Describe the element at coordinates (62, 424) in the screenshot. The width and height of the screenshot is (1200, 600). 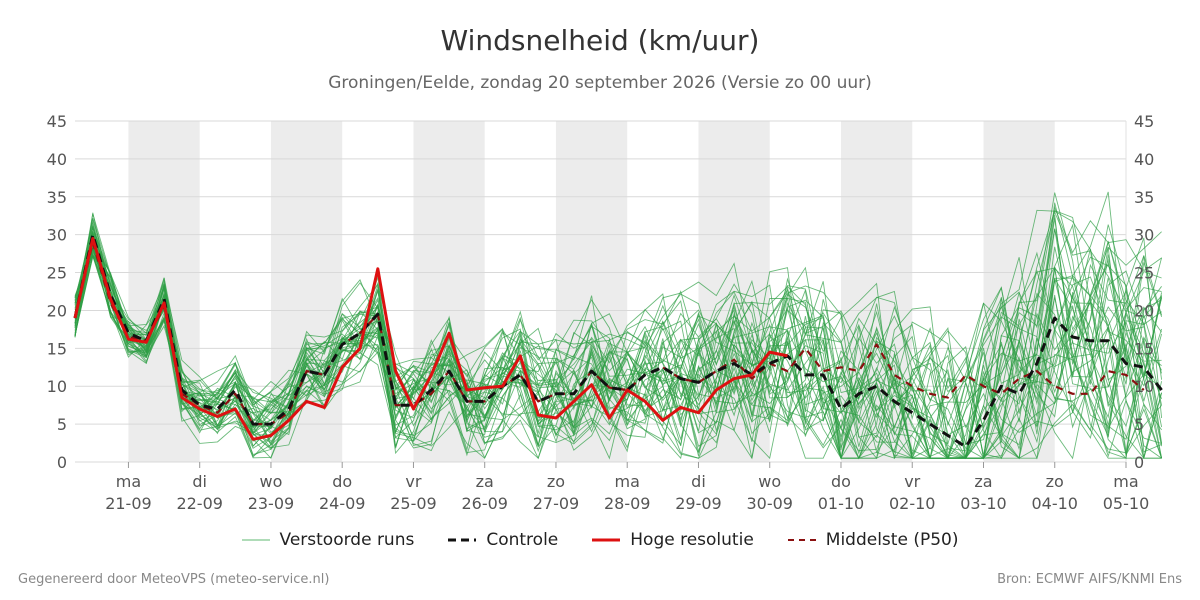
I see `y-tick-label-left: 5` at that location.